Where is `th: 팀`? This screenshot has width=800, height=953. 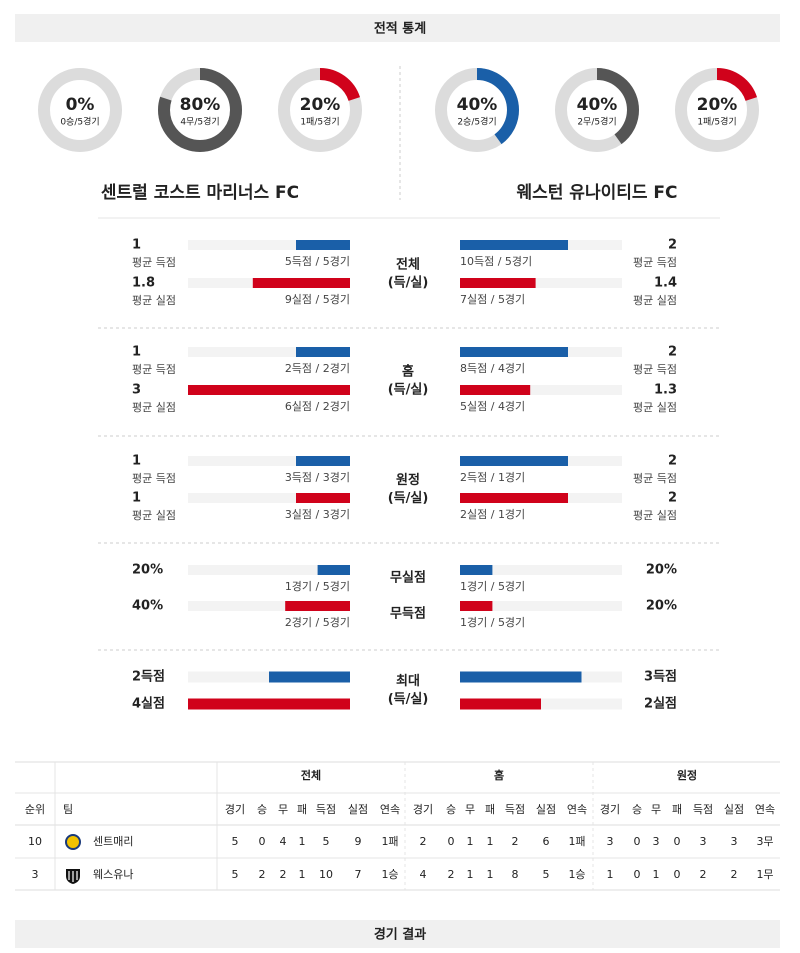 th: 팀 is located at coordinates (68, 809).